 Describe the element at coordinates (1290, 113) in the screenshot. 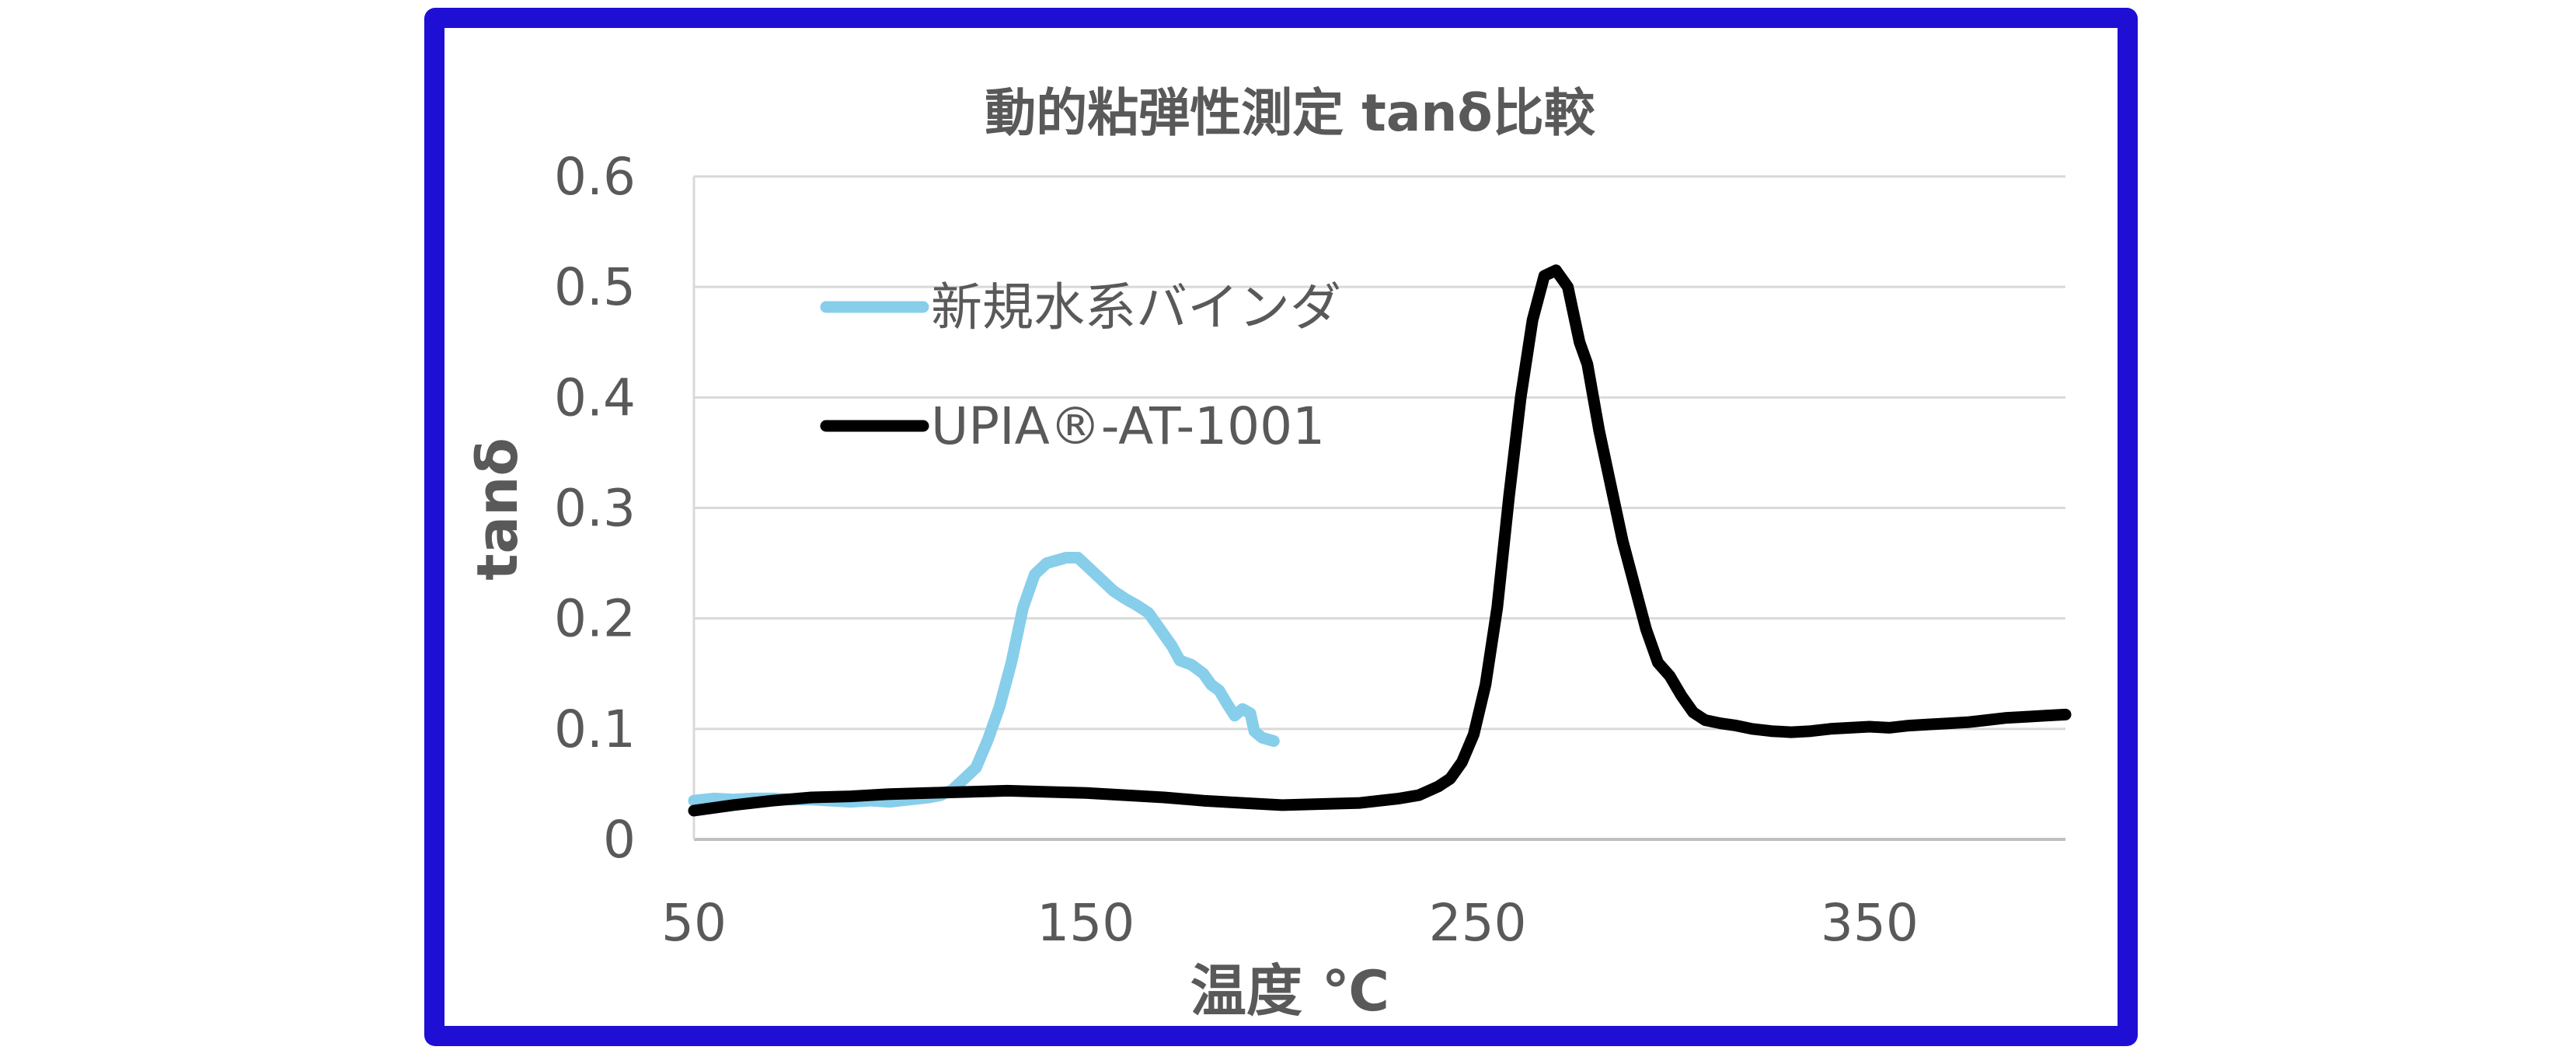

I see `chart-title: 動的粘弾性測定 tanδ比較` at that location.